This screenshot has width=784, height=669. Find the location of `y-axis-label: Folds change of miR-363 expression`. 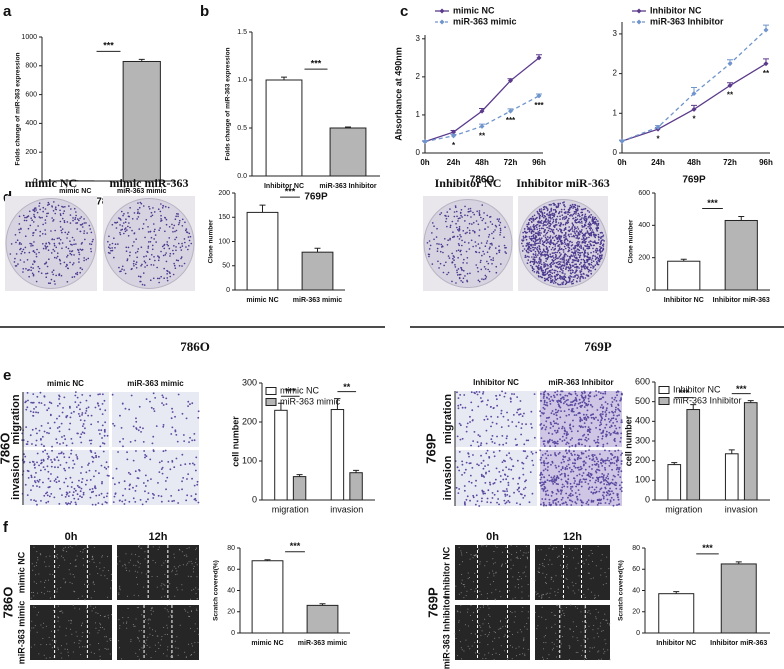

y-axis-label: Folds change of miR-363 expression is located at coordinates (18, 108).